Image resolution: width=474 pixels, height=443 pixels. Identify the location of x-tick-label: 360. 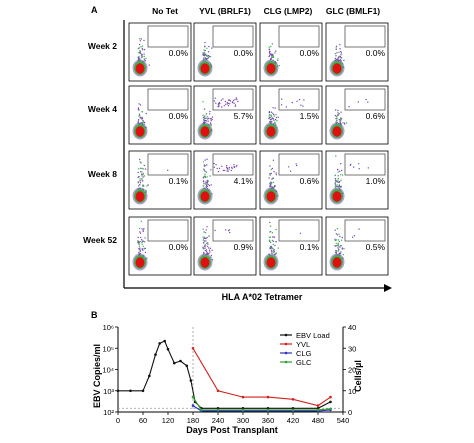
(268, 420).